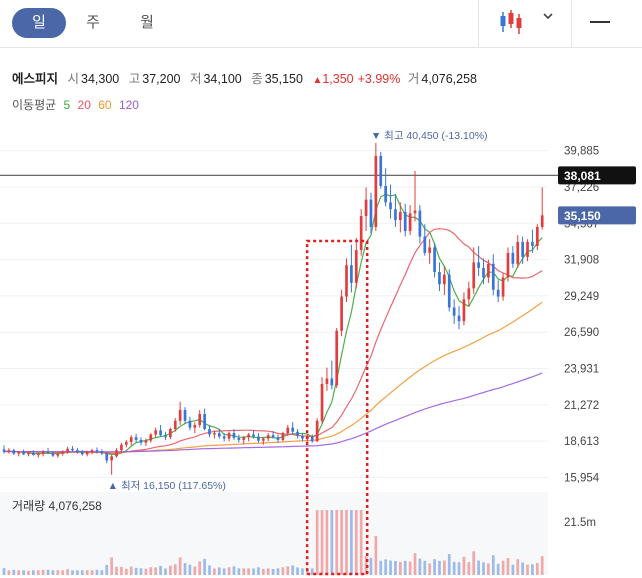 The width and height of the screenshot is (642, 578). Describe the element at coordinates (100, 79) in the screenshot. I see `open-value: 34,300` at that location.